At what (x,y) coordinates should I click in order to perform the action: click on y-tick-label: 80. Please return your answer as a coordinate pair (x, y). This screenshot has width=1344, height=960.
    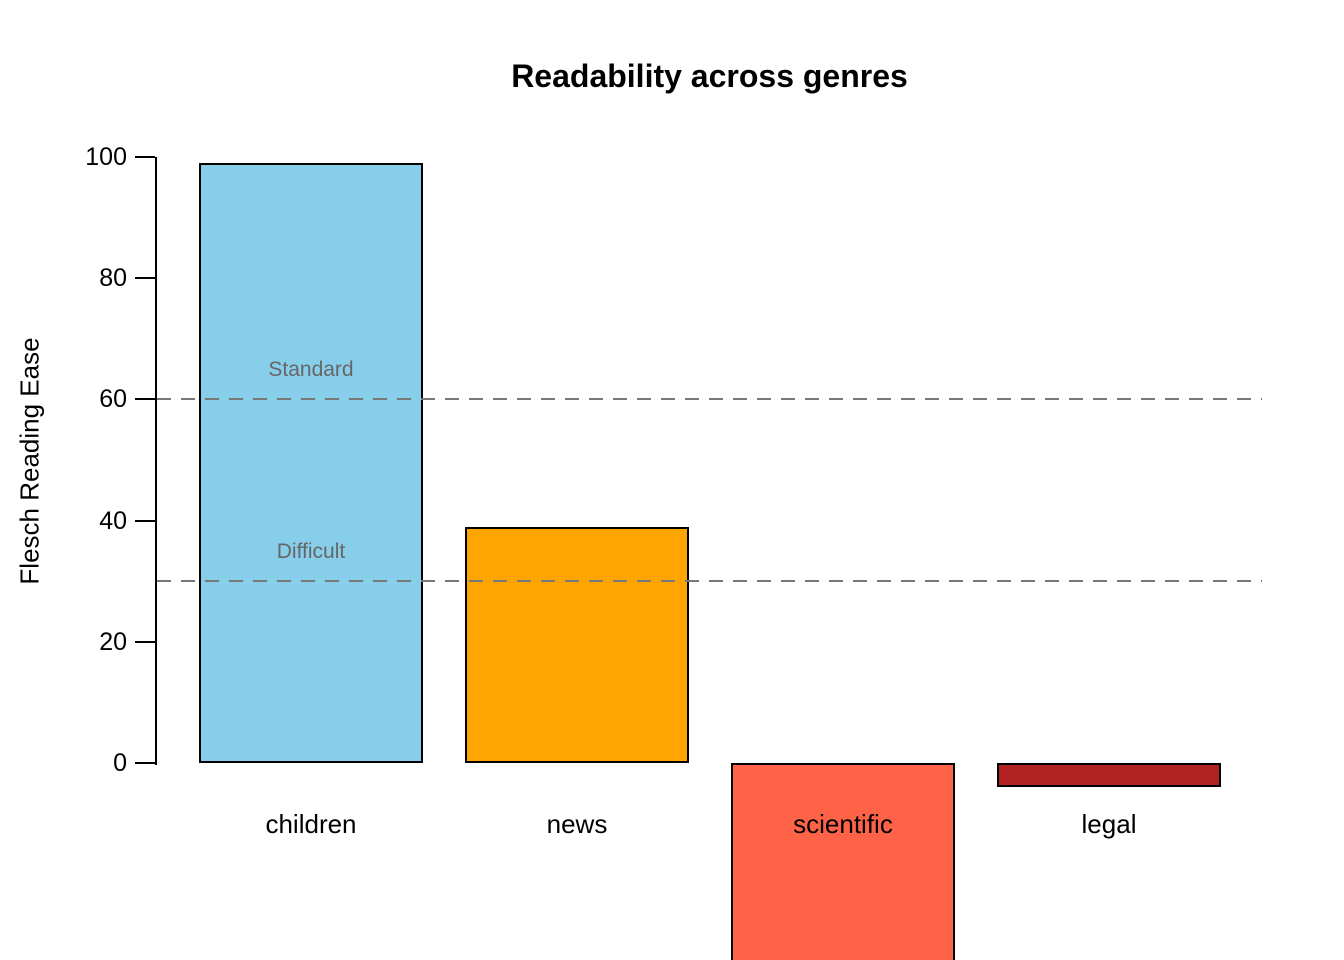
    Looking at the image, I should click on (113, 278).